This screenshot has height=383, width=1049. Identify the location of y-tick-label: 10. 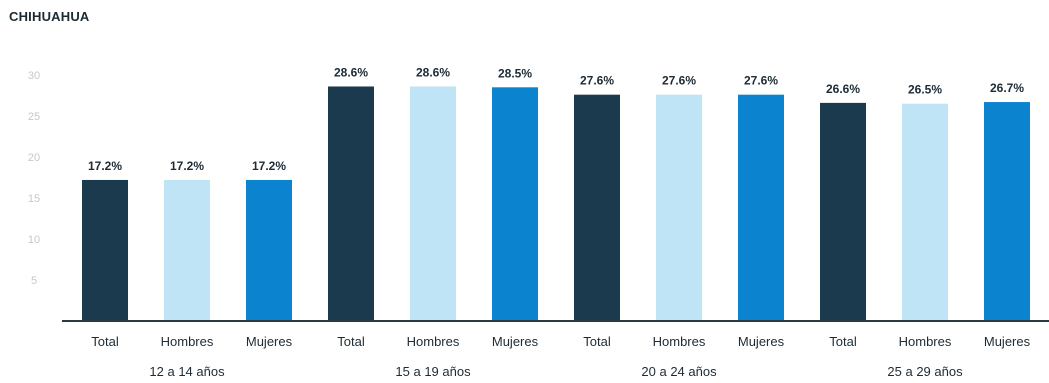
(34, 240).